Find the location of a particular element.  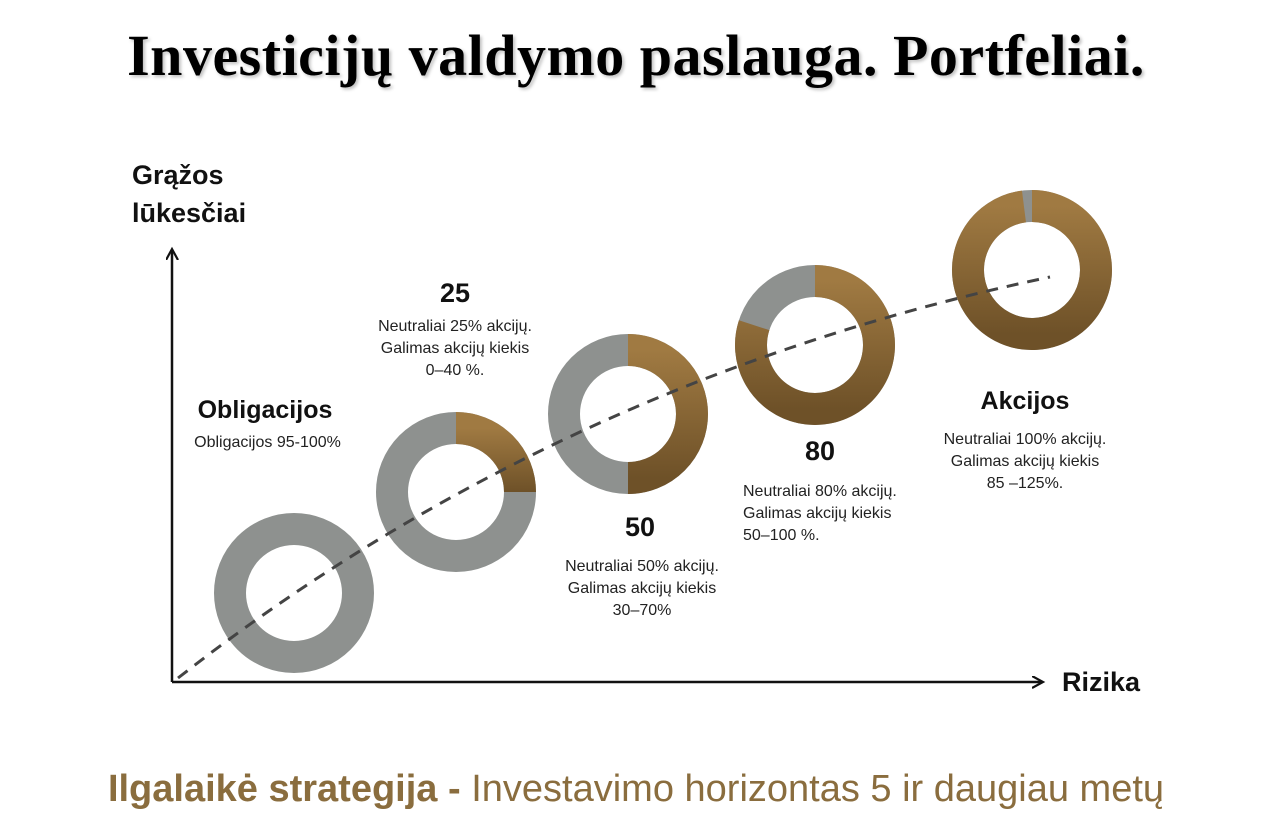

donut-bond-share is located at coordinates (294, 593).